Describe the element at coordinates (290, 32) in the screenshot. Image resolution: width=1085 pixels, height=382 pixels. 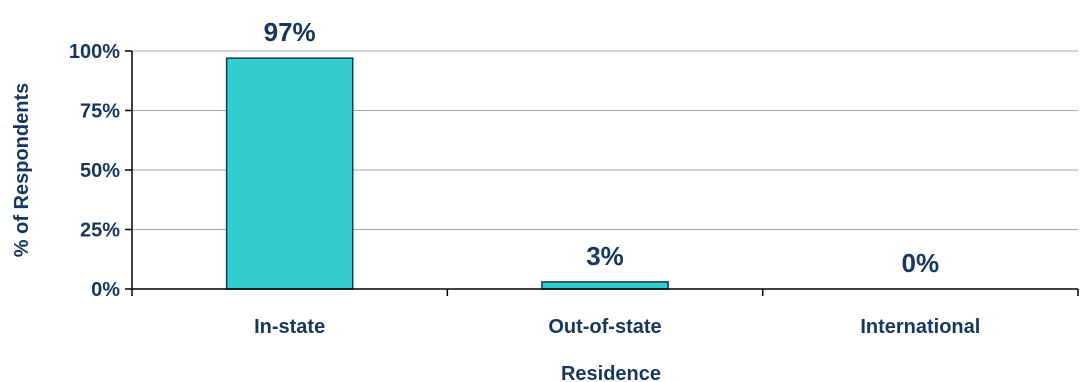
I see `data-label-0: 97%` at that location.